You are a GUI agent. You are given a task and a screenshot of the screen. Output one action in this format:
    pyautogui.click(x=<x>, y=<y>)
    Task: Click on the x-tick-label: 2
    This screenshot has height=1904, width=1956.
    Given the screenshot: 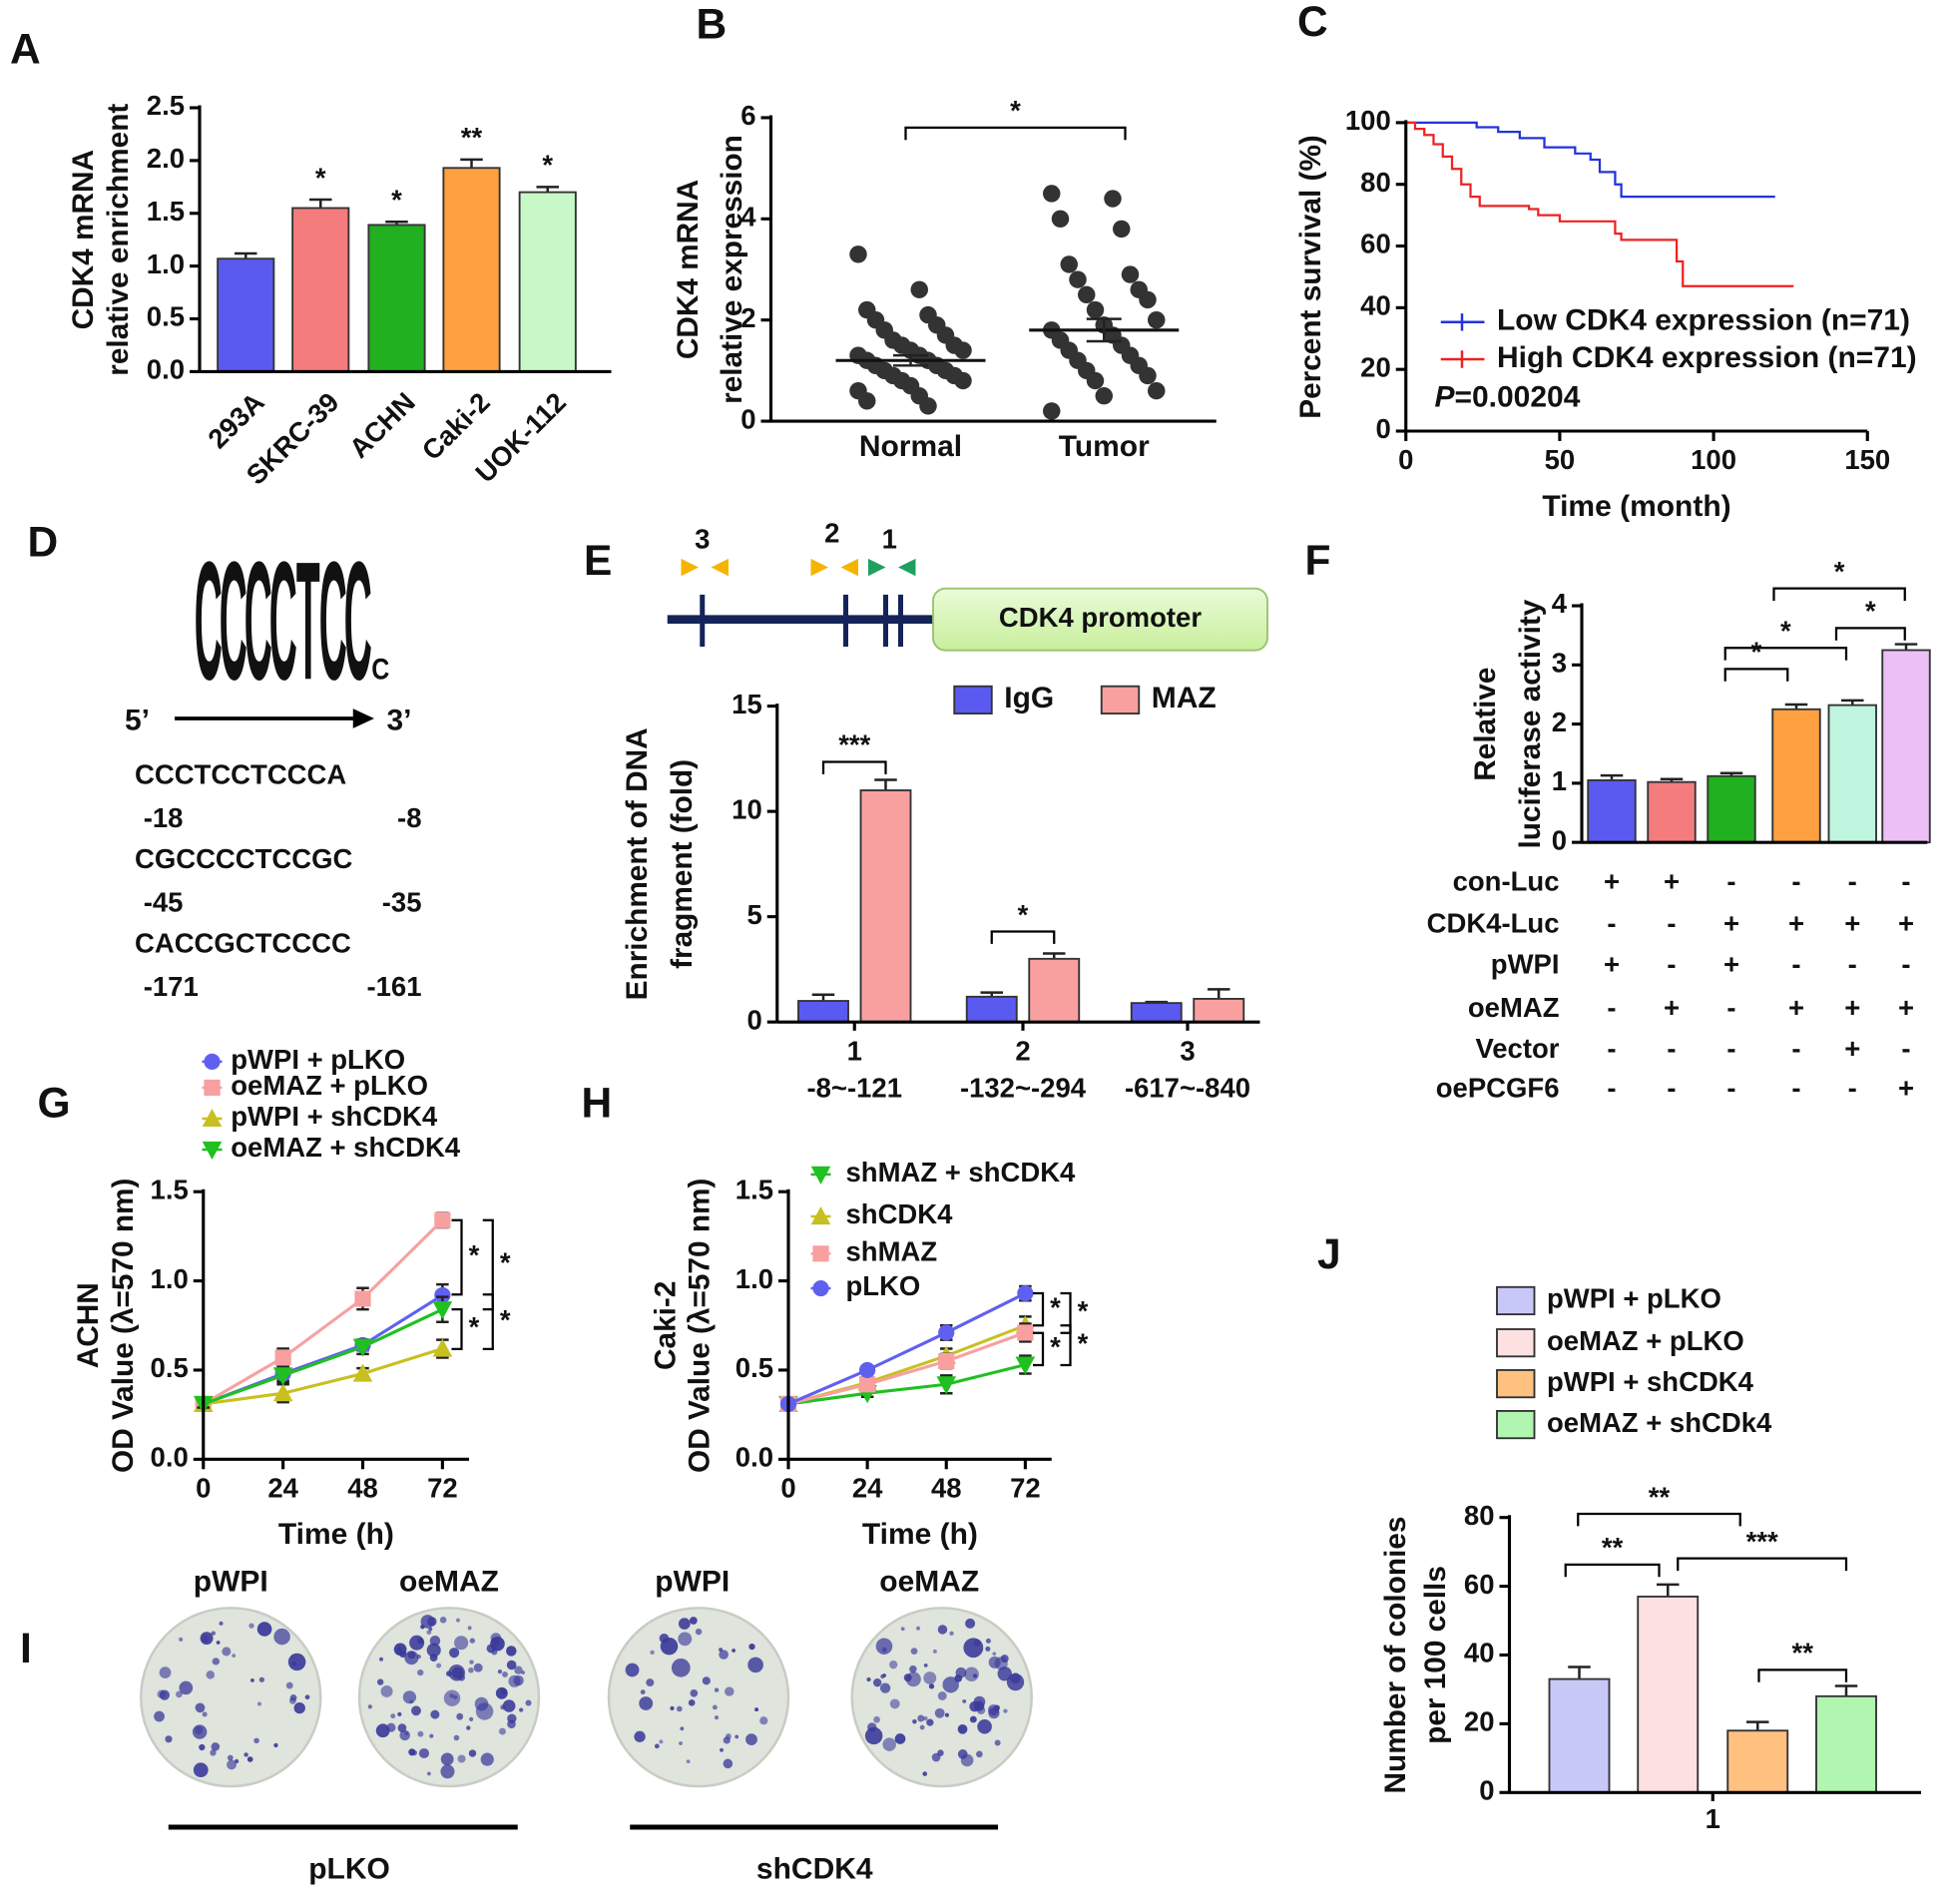 What is the action you would take?
    pyautogui.click(x=1023, y=1050)
    